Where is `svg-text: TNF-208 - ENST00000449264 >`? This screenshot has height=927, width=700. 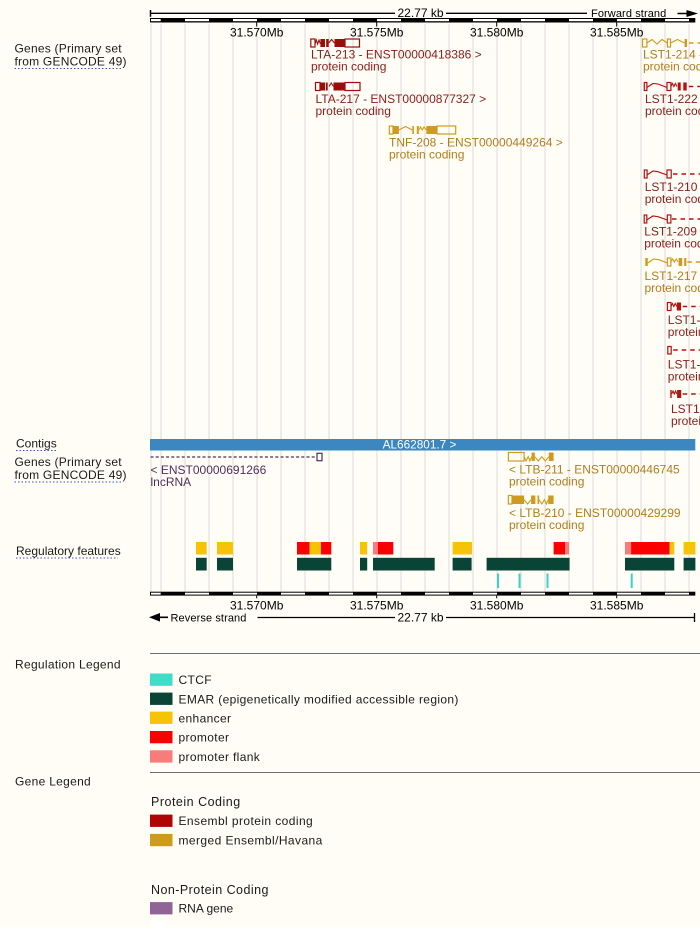
svg-text: TNF-208 - ENST00000449264 > is located at coordinates (476, 143).